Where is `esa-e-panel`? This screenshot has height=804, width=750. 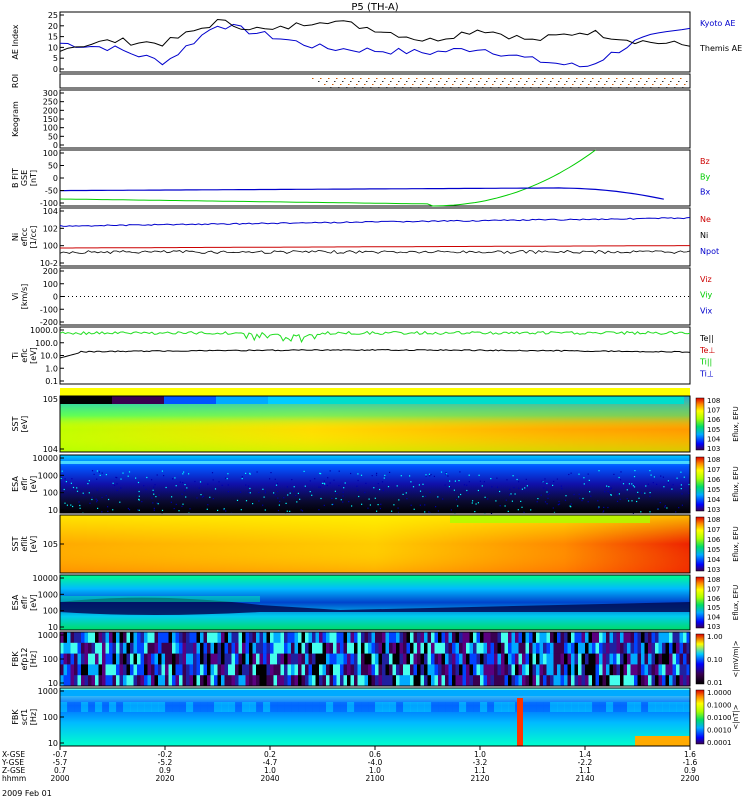
esa-e-panel is located at coordinates (375, 484).